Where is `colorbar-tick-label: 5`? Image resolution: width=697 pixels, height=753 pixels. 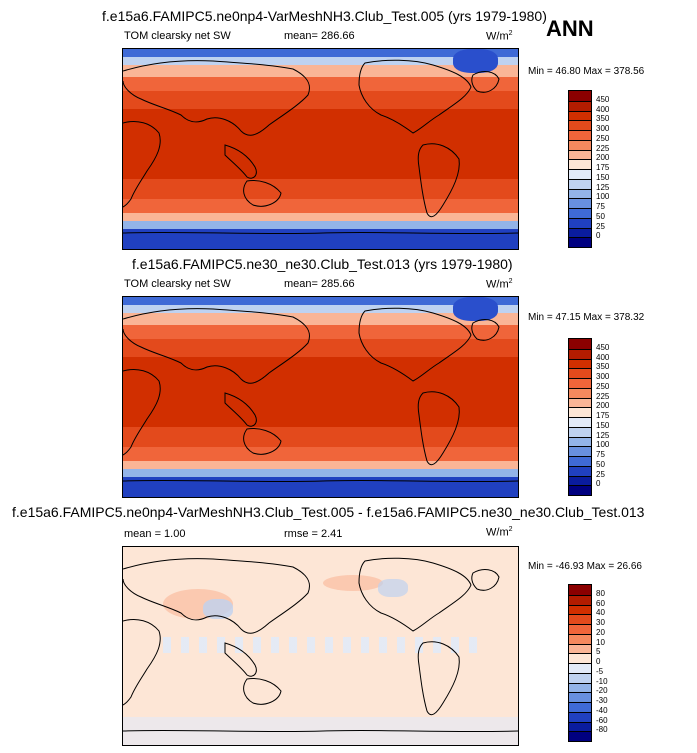 colorbar-tick-label: 5 is located at coordinates (598, 652).